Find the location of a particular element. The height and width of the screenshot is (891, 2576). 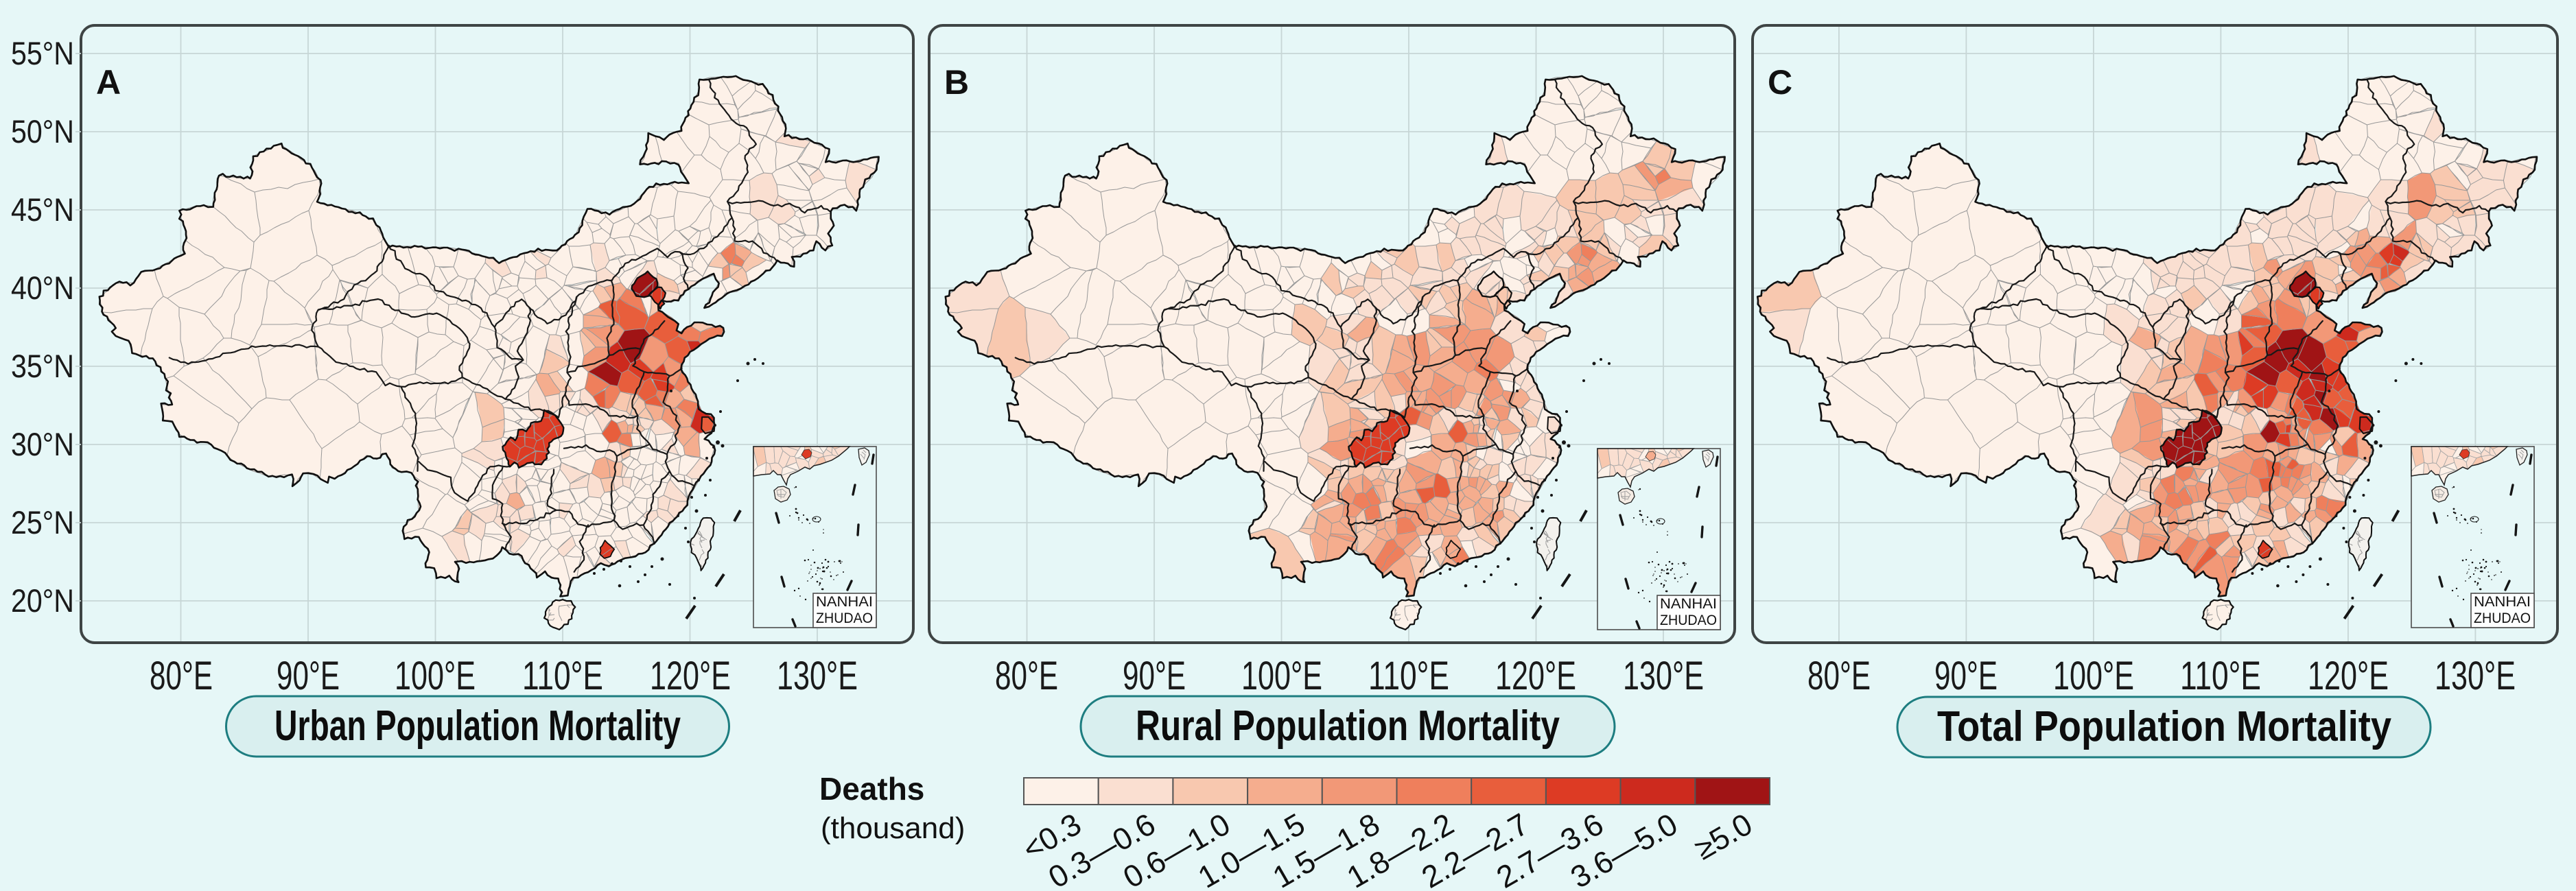

svg-text: C is located at coordinates (1780, 82).